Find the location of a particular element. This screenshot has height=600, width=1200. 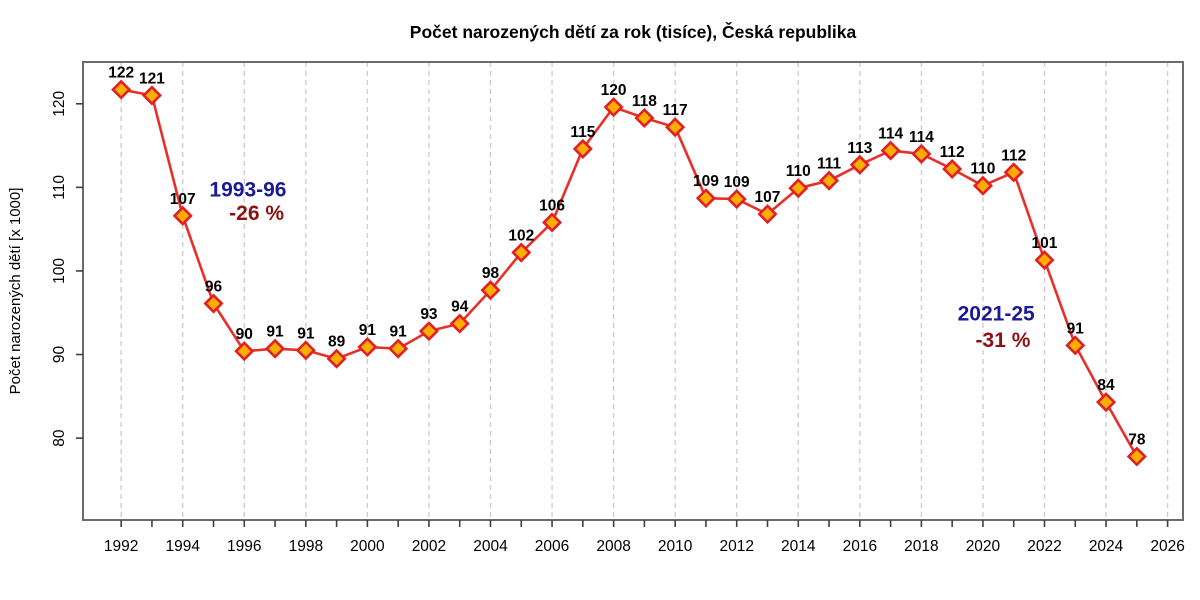

x-tick-label: 1994 is located at coordinates (182, 546).